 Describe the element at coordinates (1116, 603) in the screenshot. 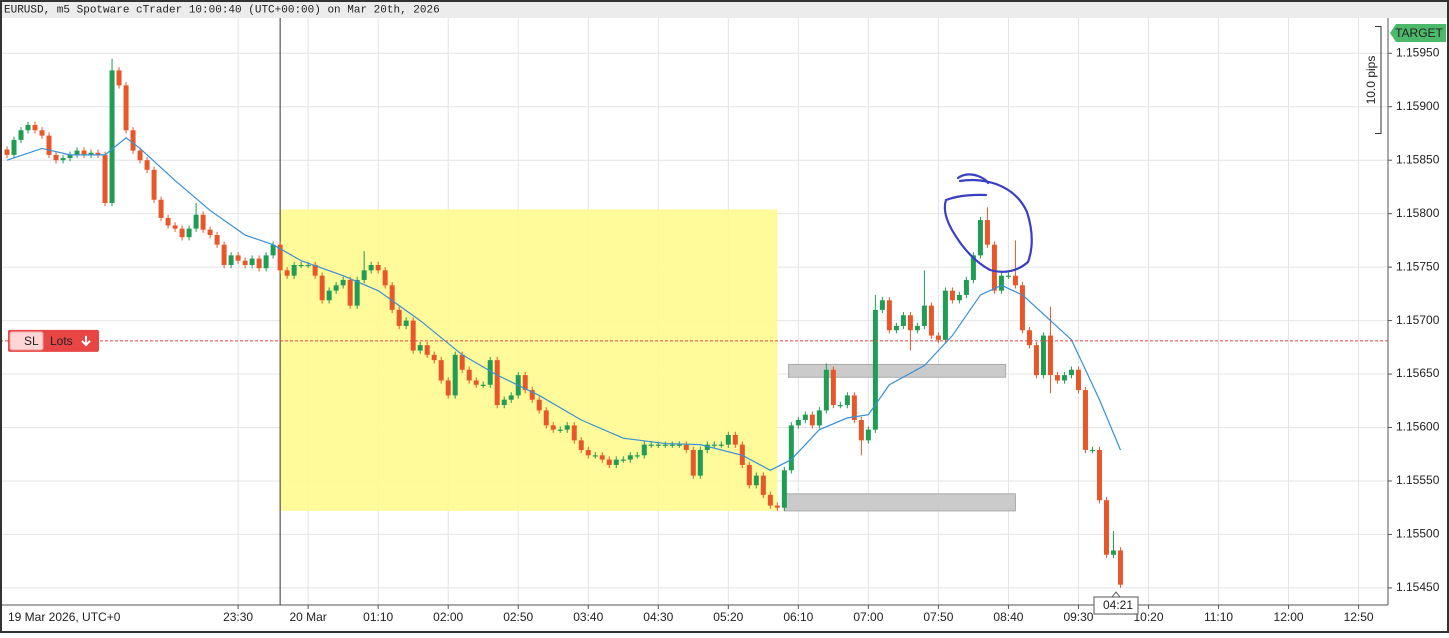

I see `countdown: 04:21` at that location.